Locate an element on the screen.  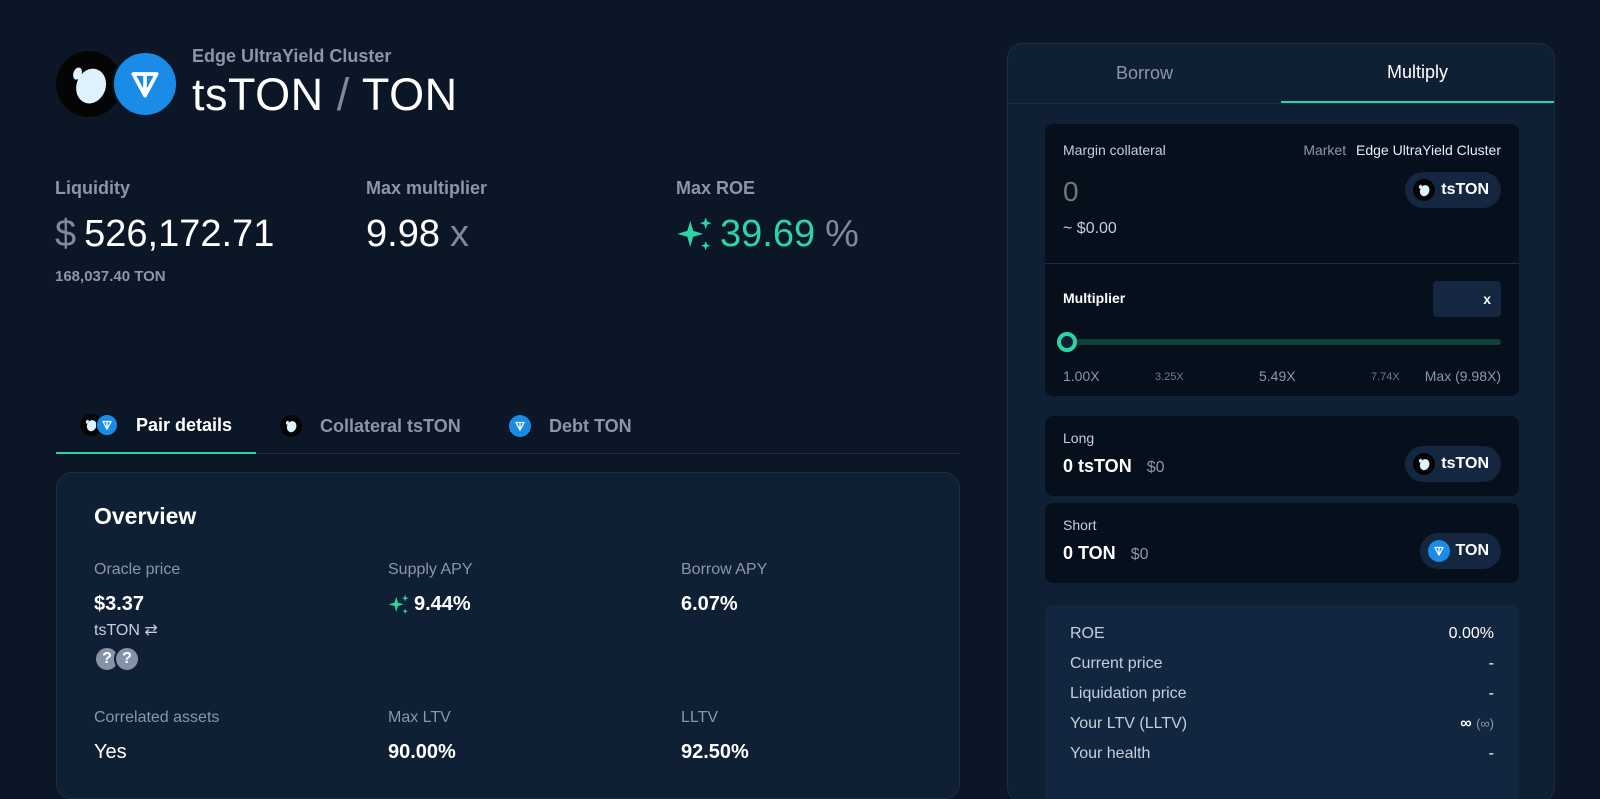
pair-mini-logos is located at coordinates (101, 425).